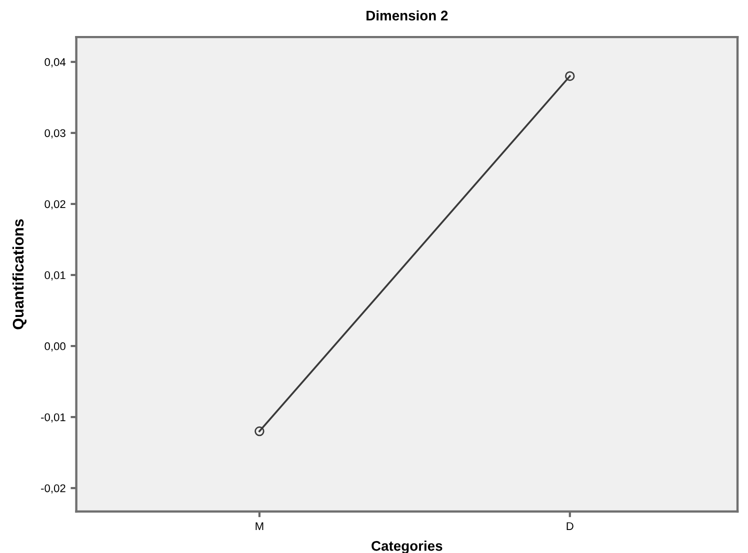 This screenshot has height=553, width=748. I want to click on chart-title: Dimension 2, so click(407, 15).